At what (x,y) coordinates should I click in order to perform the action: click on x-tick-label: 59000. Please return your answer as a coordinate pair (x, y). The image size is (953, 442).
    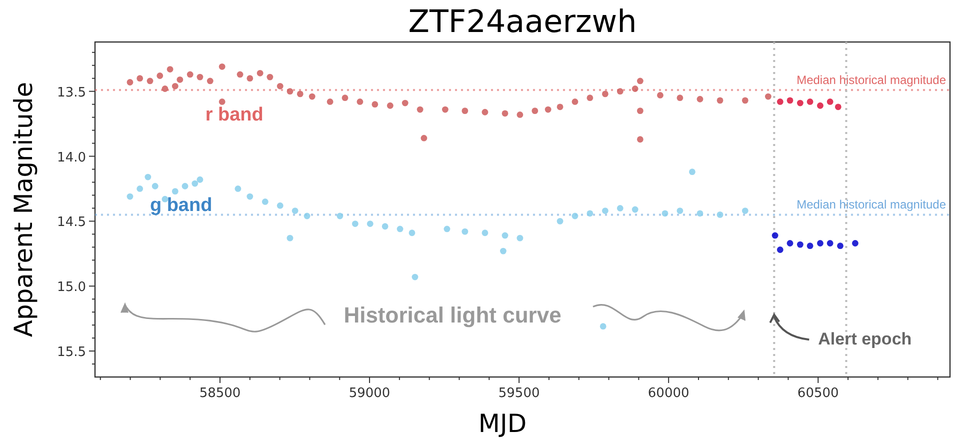
    Looking at the image, I should click on (369, 393).